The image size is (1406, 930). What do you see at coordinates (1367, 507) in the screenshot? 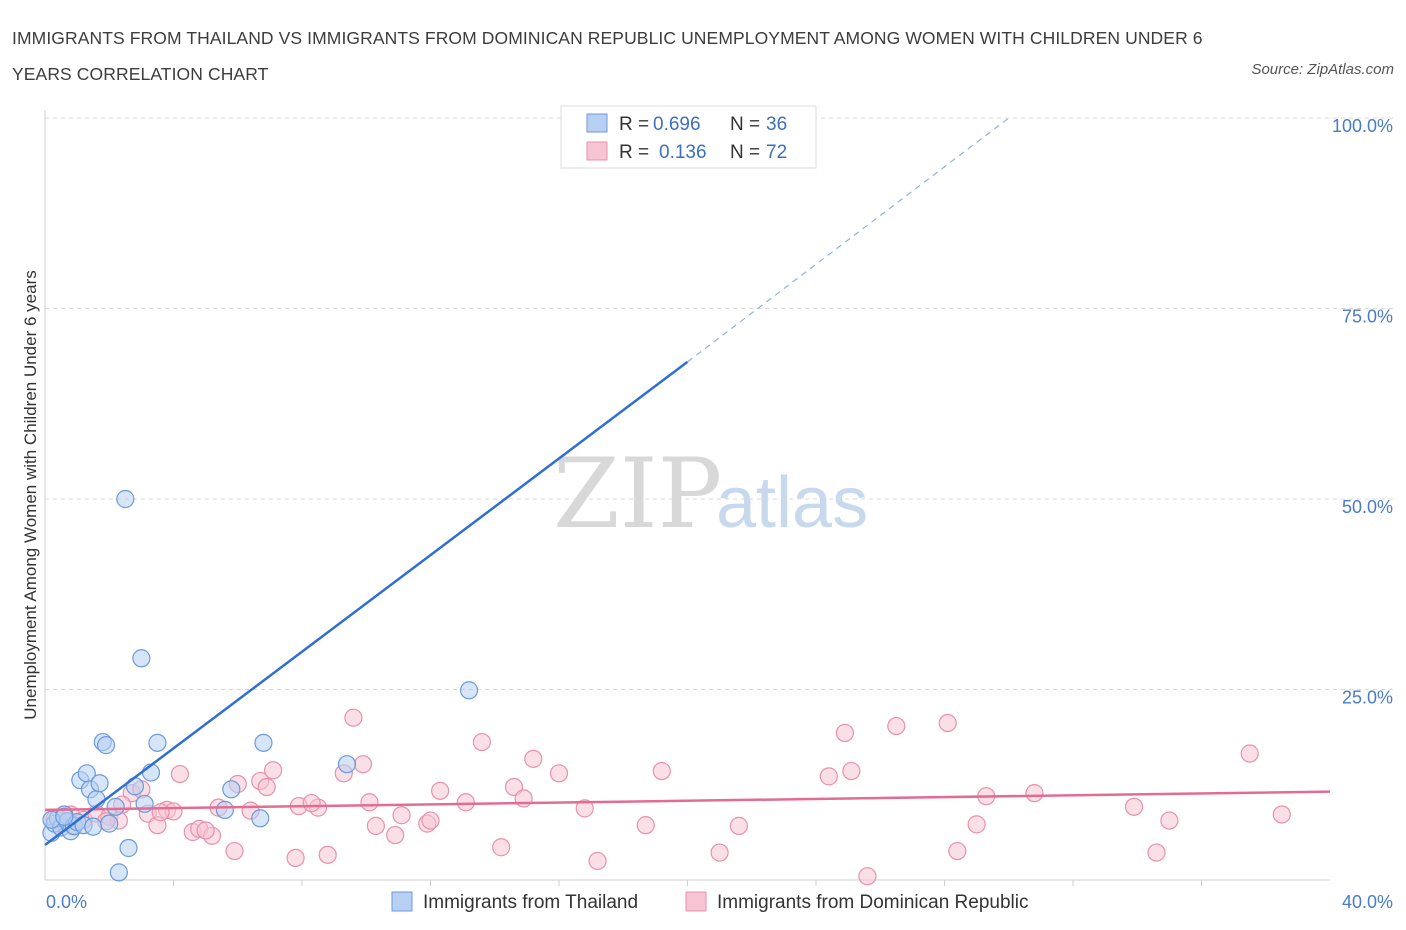
I see `y-tick-label-50: 50.0%` at bounding box center [1367, 507].